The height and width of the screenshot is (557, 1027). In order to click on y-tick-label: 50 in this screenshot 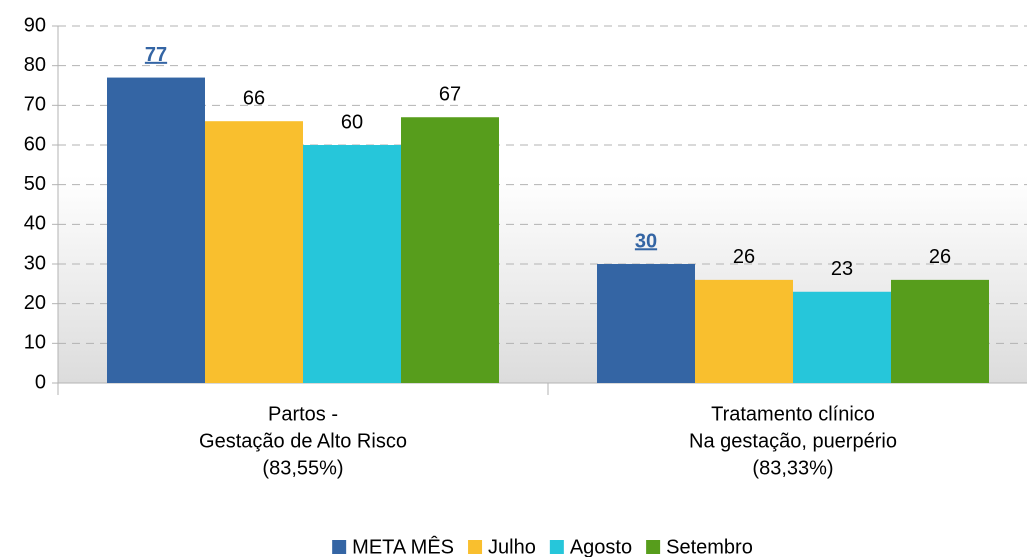, I will do `click(35, 184)`.